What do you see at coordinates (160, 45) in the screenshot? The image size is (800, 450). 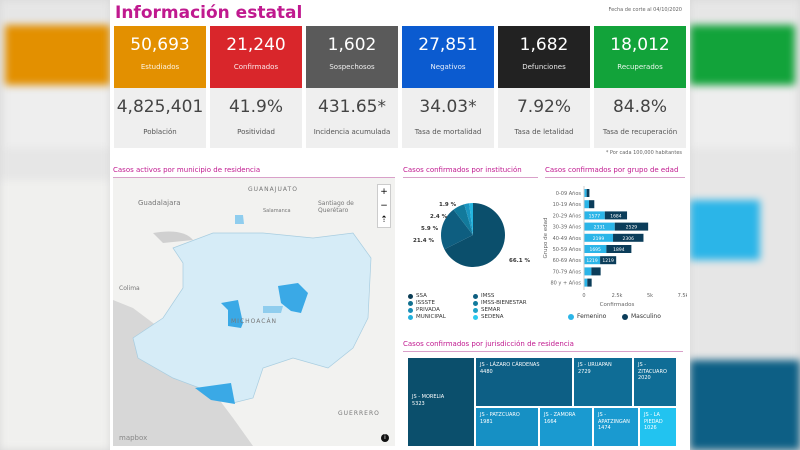 I see `card-value: 50,693` at bounding box center [160, 45].